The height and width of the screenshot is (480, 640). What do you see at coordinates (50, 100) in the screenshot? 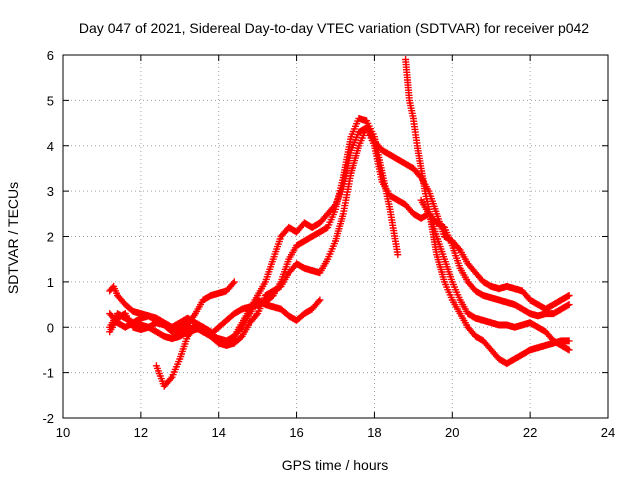
I see `y-tick-label: 5` at bounding box center [50, 100].